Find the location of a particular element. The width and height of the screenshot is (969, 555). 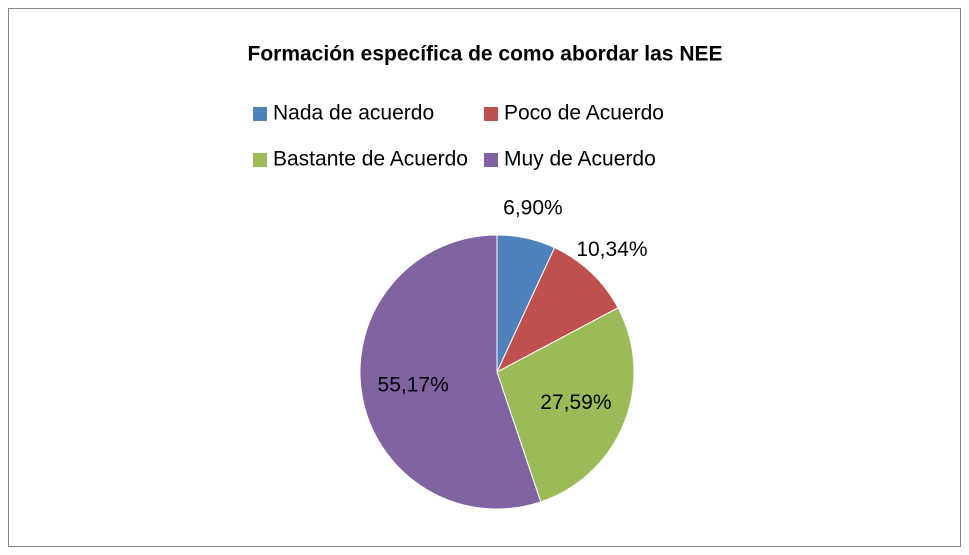

legend-label: Poco de Acuerdo is located at coordinates (584, 113).